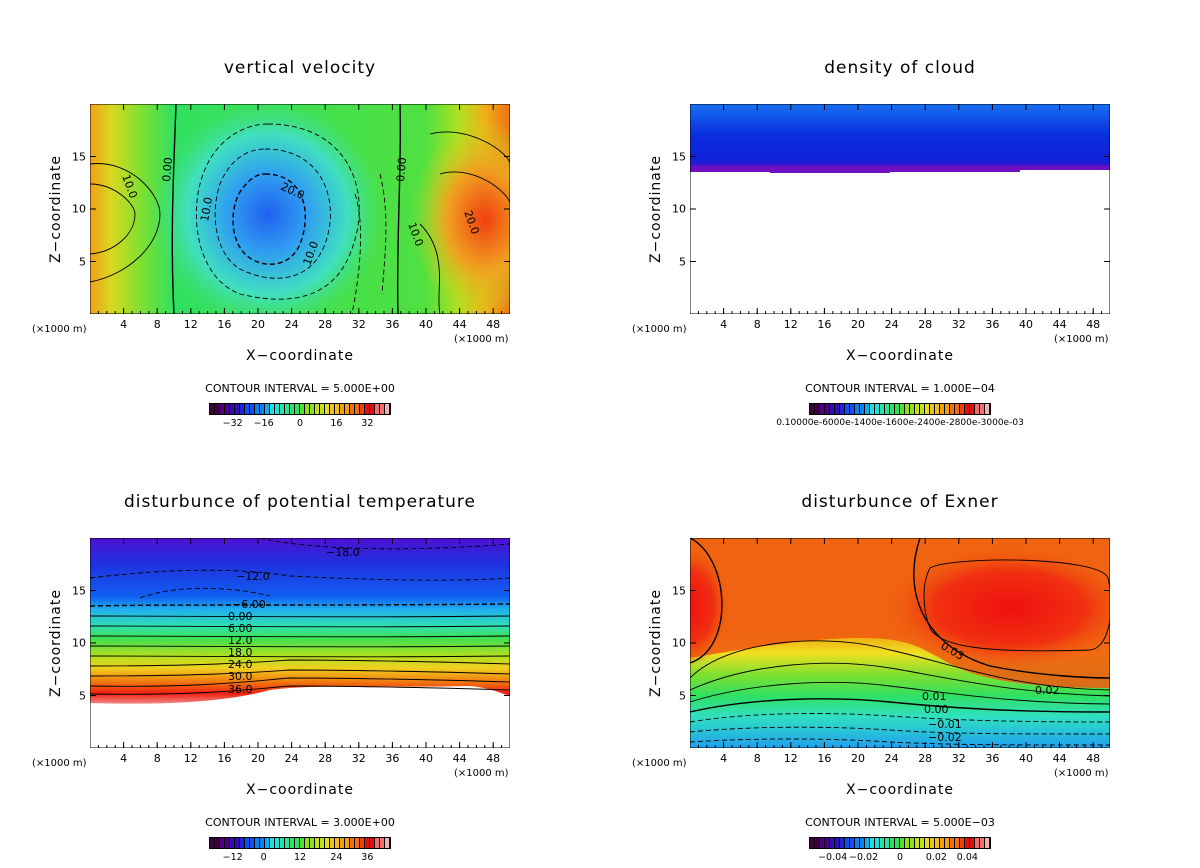  I want to click on cloud-base, so click(900, 169).